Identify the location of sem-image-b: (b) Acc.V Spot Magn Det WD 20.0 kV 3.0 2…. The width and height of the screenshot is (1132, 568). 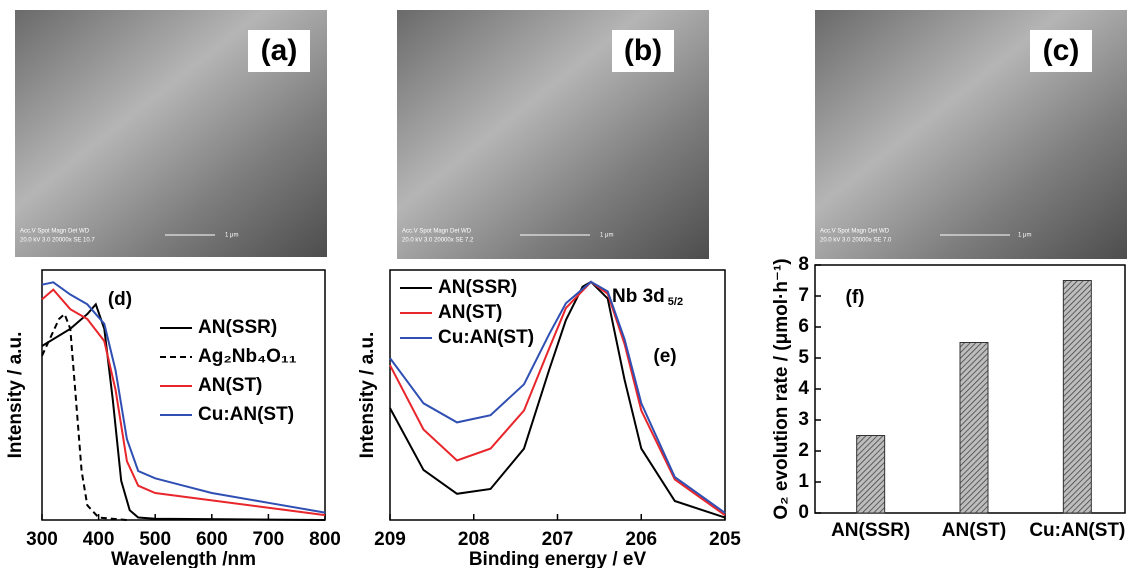
(553, 134).